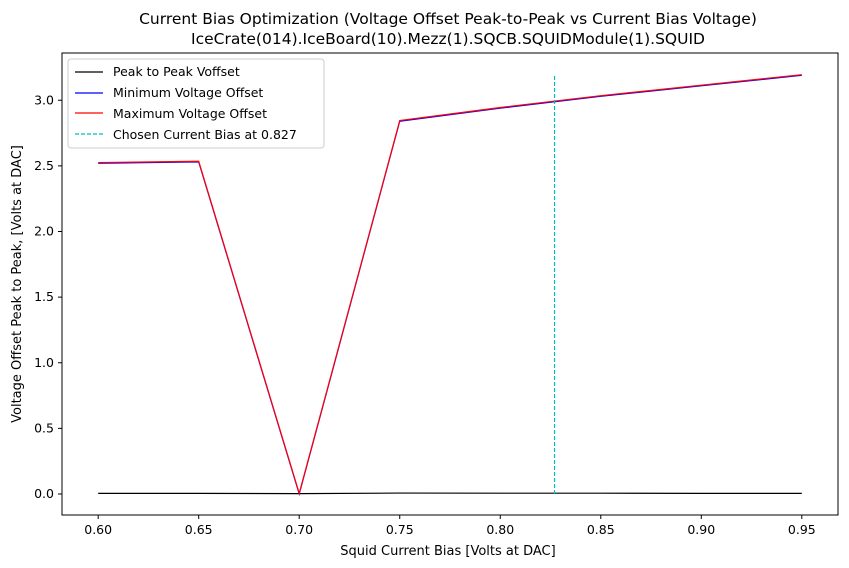  What do you see at coordinates (190, 113) in the screenshot?
I see `legend-label-maximum: Maximum Voltage Offset` at bounding box center [190, 113].